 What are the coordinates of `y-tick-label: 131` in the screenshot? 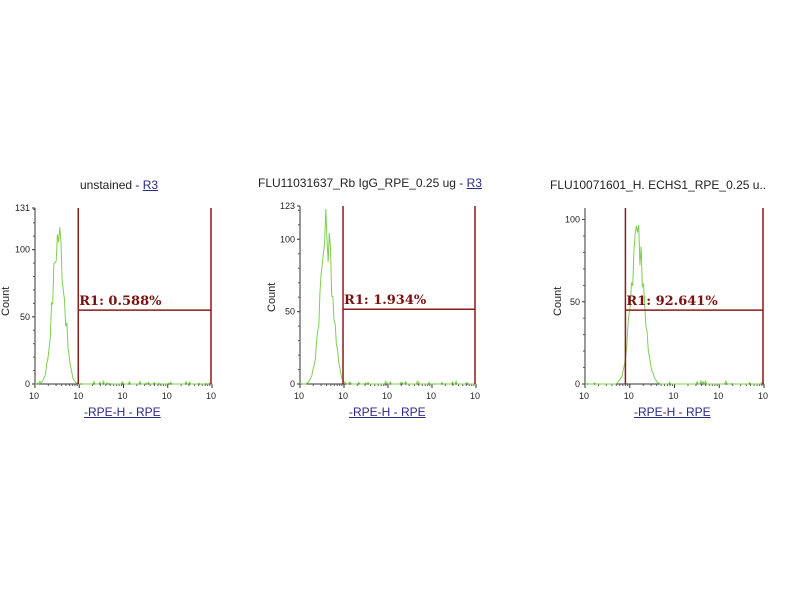 It's located at (22, 208).